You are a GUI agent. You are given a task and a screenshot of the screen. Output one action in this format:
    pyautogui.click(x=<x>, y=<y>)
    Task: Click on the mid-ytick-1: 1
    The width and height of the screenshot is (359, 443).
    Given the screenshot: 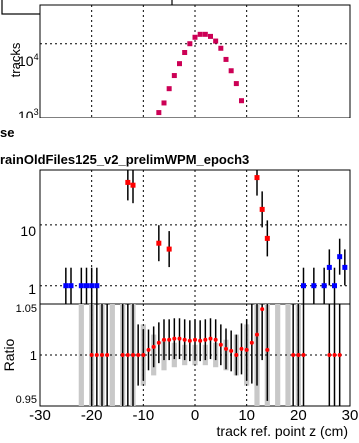 What is the action you would take?
    pyautogui.click(x=32, y=289)
    